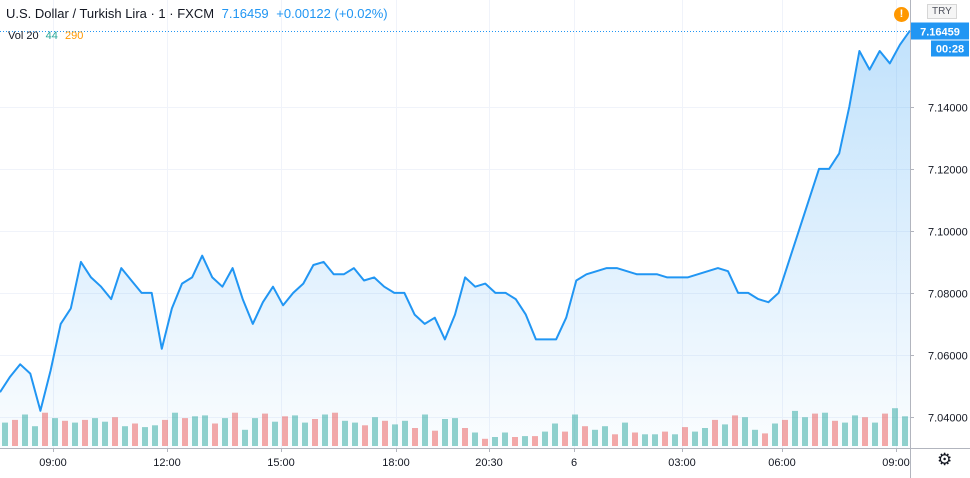  I want to click on price-badge-text: 7.16459, so click(940, 33).